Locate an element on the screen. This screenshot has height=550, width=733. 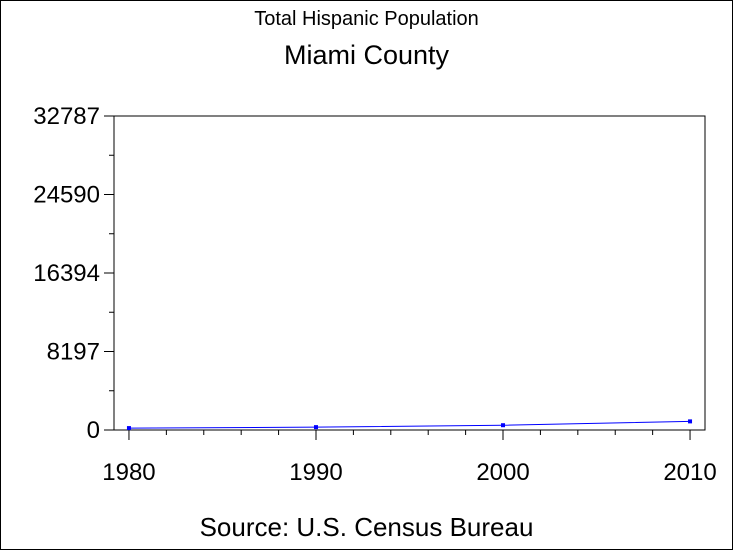
y-tick-label: 16394 is located at coordinates (66, 273).